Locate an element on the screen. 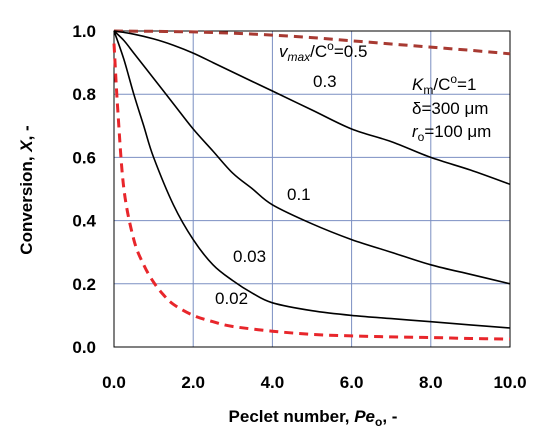  series-line-0.5 is located at coordinates (312, 42).